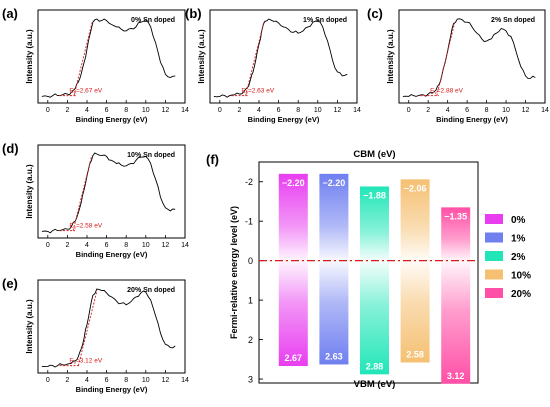 Image resolution: width=550 pixels, height=407 pixels. Describe the element at coordinates (374, 195) in the screenshot. I see `cbm-value-label: −1.88` at that location.